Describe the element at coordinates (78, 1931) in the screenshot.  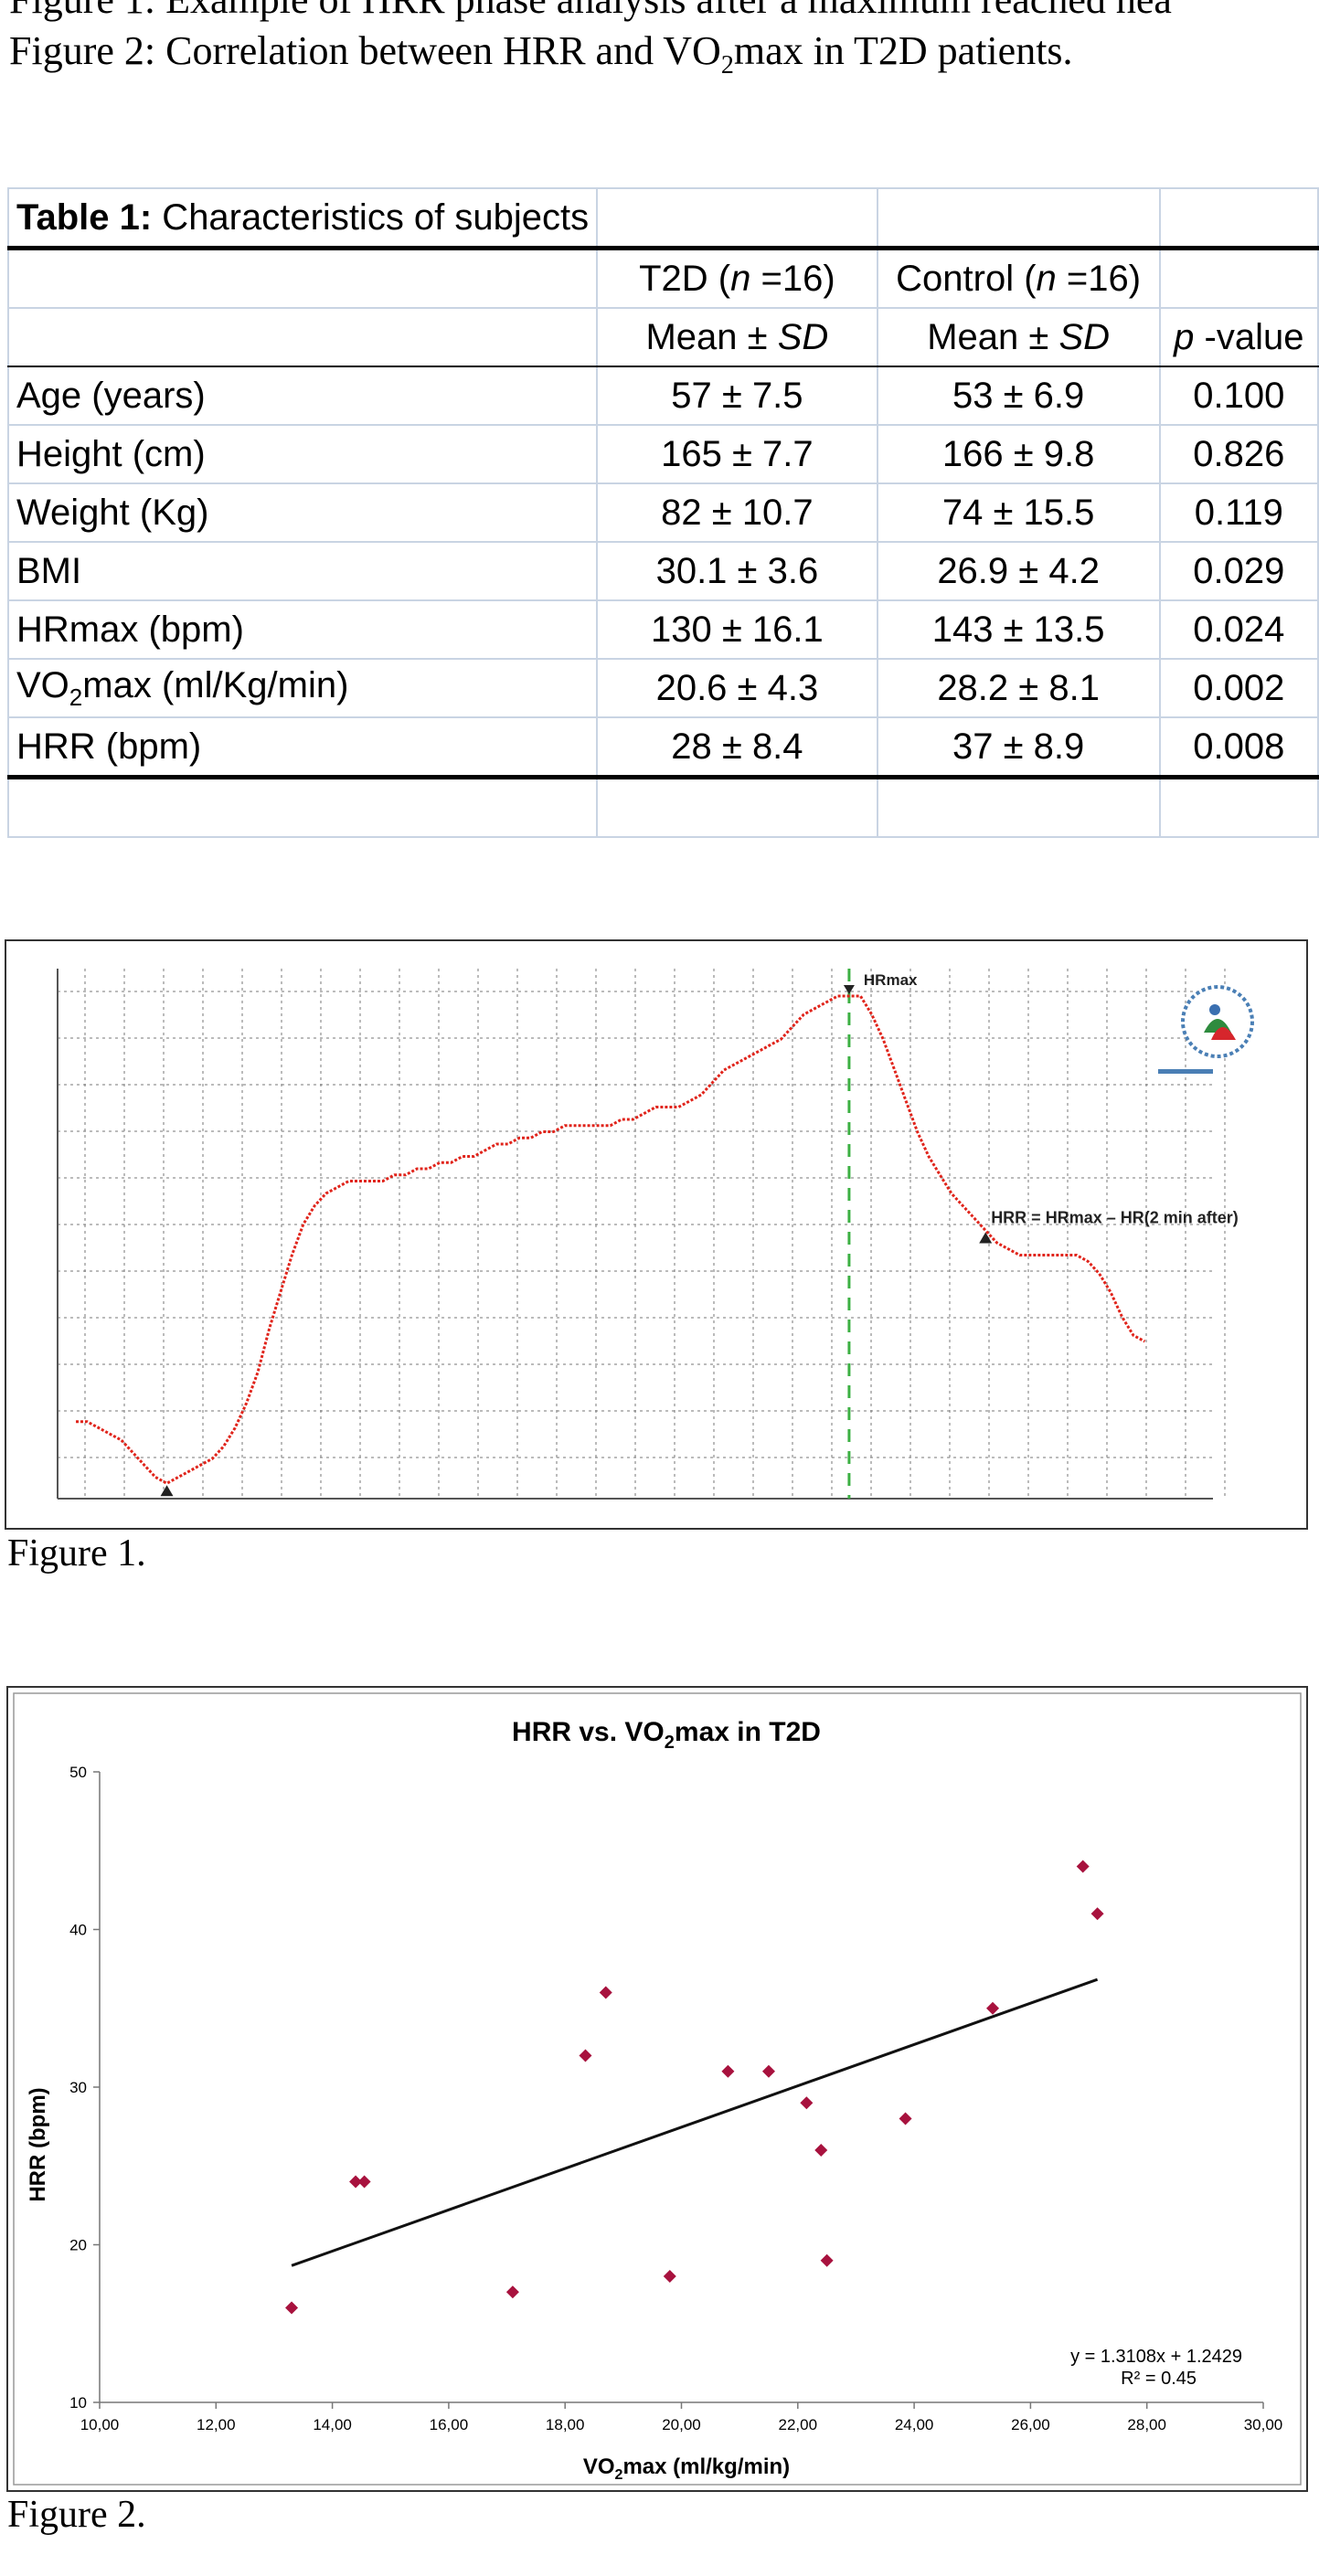
I see `y-tick-label: 40` at that location.